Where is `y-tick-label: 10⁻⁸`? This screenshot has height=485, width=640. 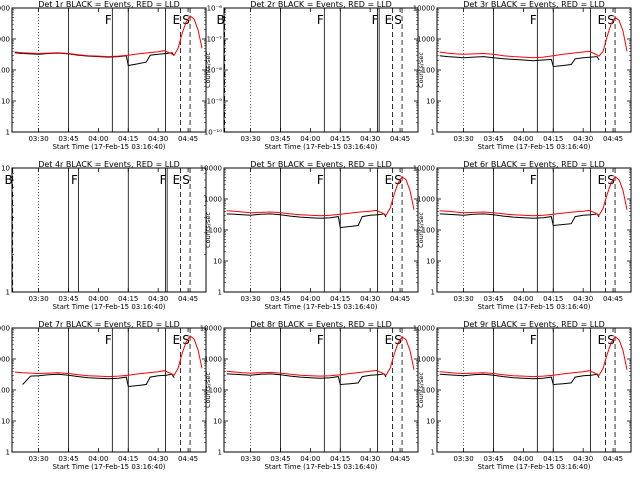 y-tick-label: 10⁻⁸ is located at coordinates (215, 71).